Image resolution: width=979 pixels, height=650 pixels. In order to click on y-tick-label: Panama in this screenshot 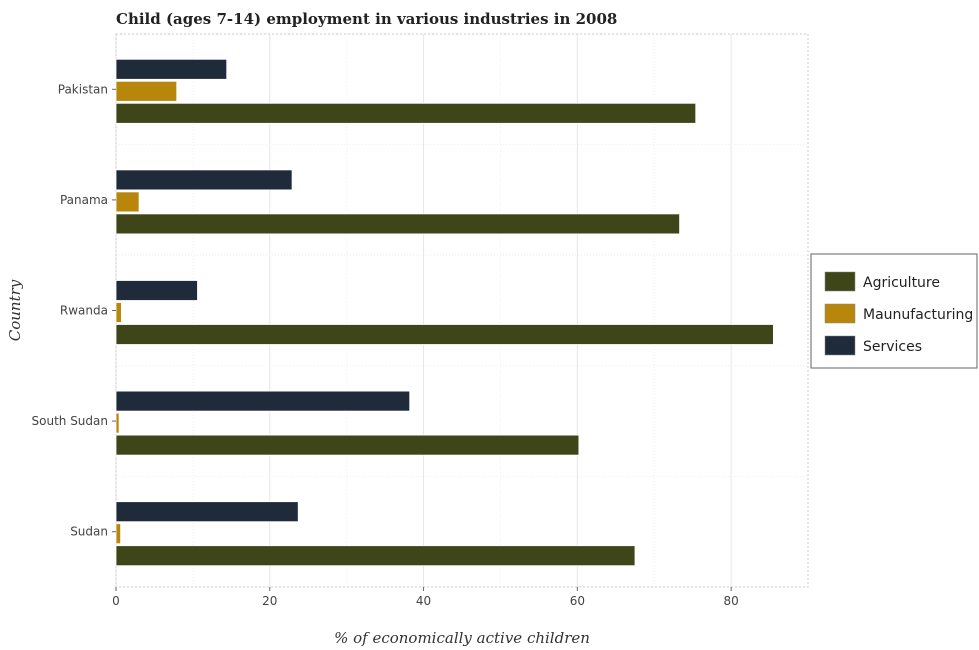, I will do `click(84, 200)`.